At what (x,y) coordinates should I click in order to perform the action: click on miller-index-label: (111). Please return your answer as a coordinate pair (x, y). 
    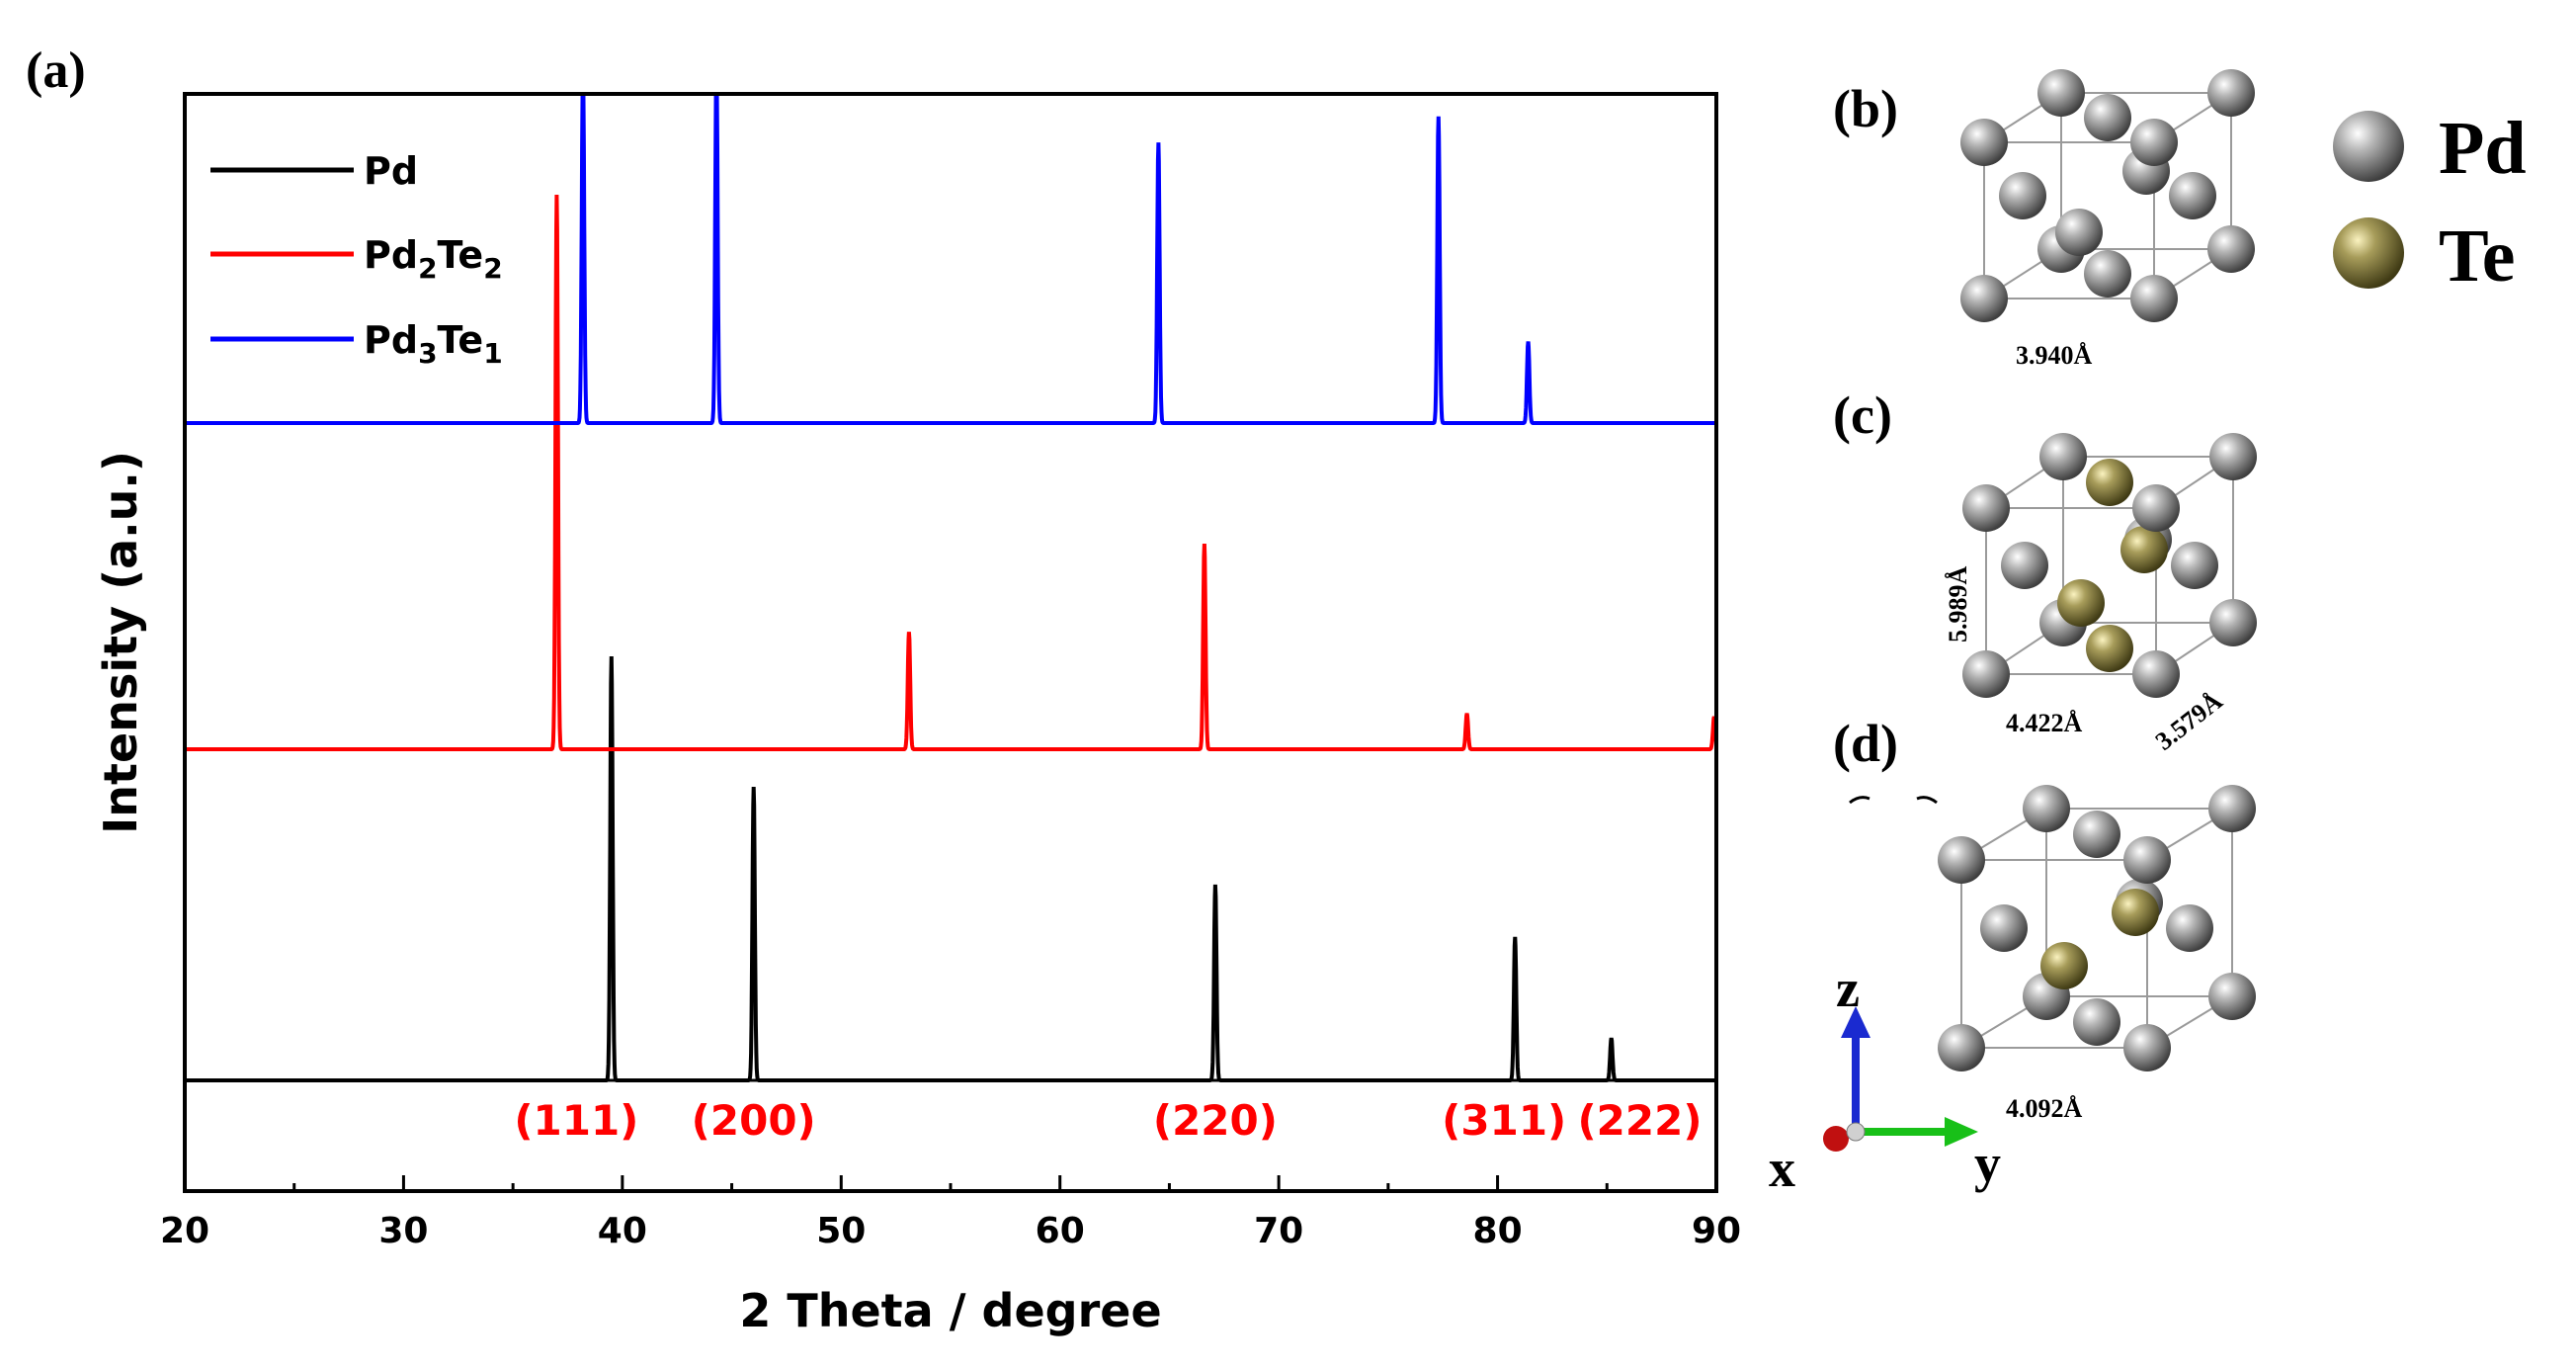
    Looking at the image, I should click on (576, 1120).